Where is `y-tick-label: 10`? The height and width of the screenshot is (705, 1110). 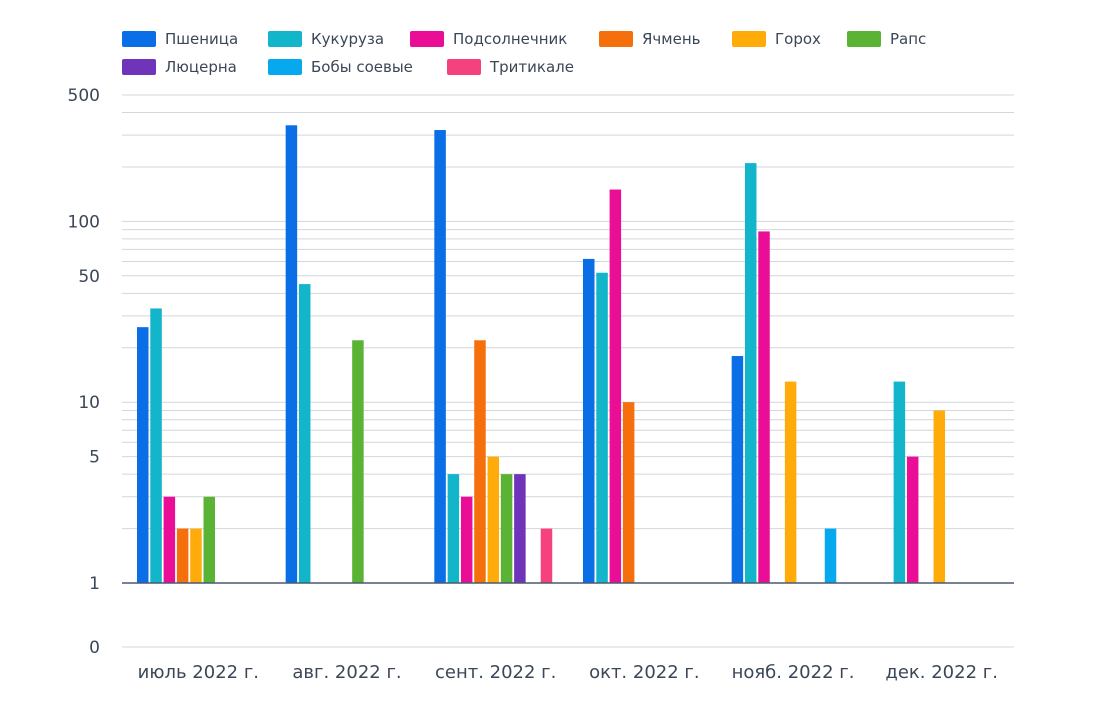
y-tick-label: 10 is located at coordinates (89, 403).